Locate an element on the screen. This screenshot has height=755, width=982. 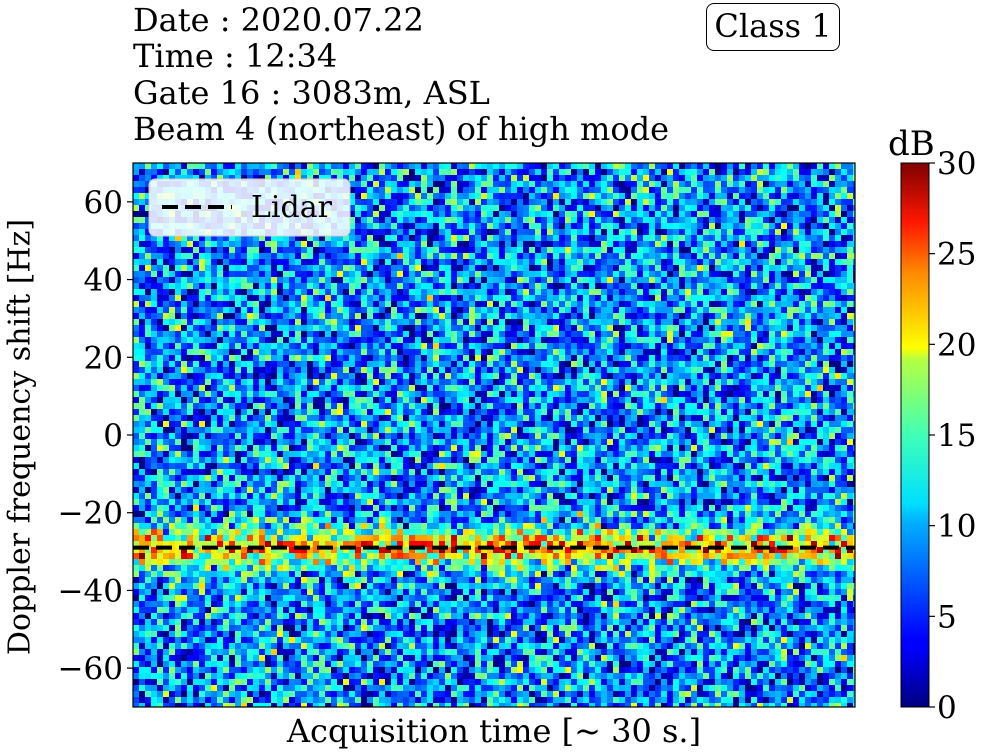
y-tick-label: 60 is located at coordinates (103, 203).